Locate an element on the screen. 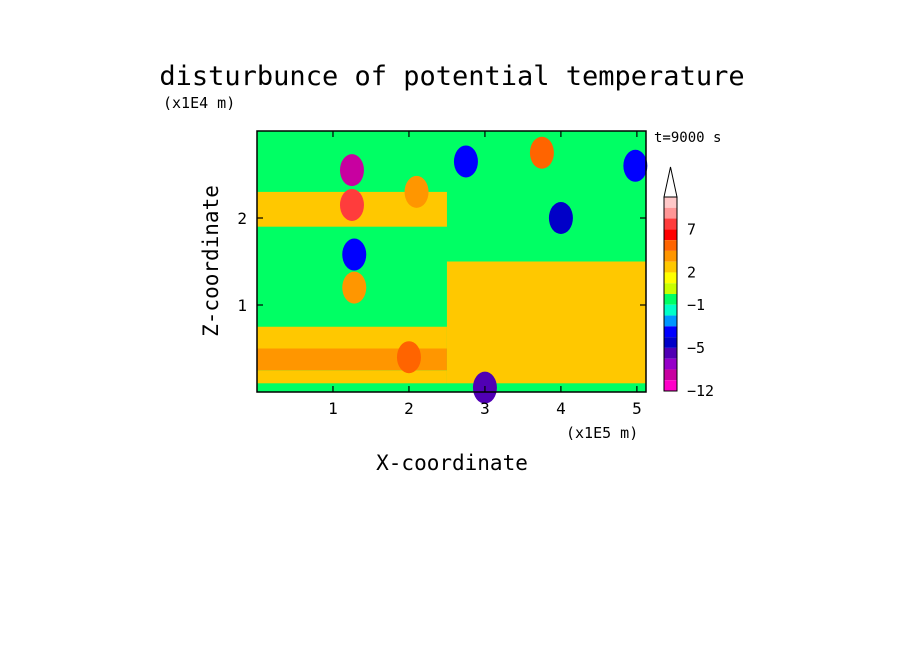 The height and width of the screenshot is (654, 904). colorbar-arrow is located at coordinates (670, 182).